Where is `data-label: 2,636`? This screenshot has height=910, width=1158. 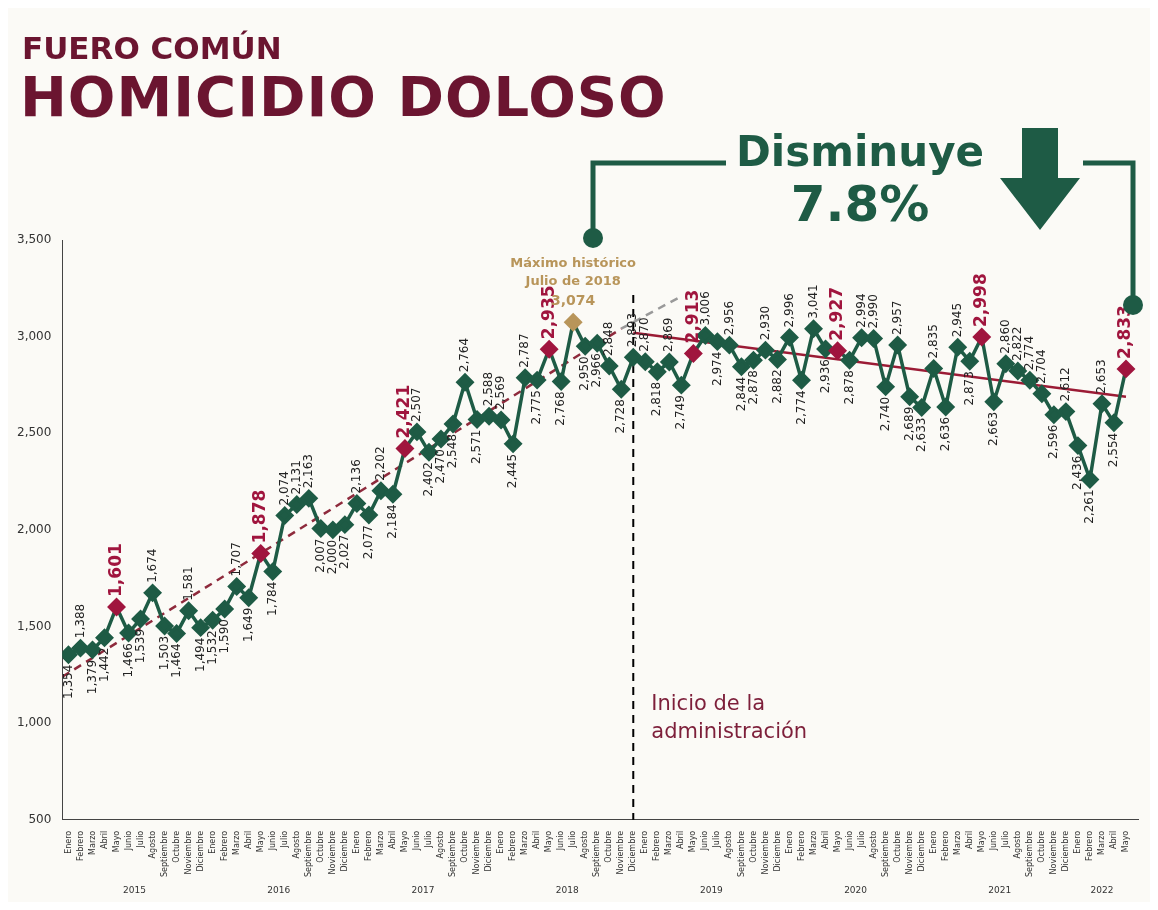 data-label: 2,636 is located at coordinates (944, 434).